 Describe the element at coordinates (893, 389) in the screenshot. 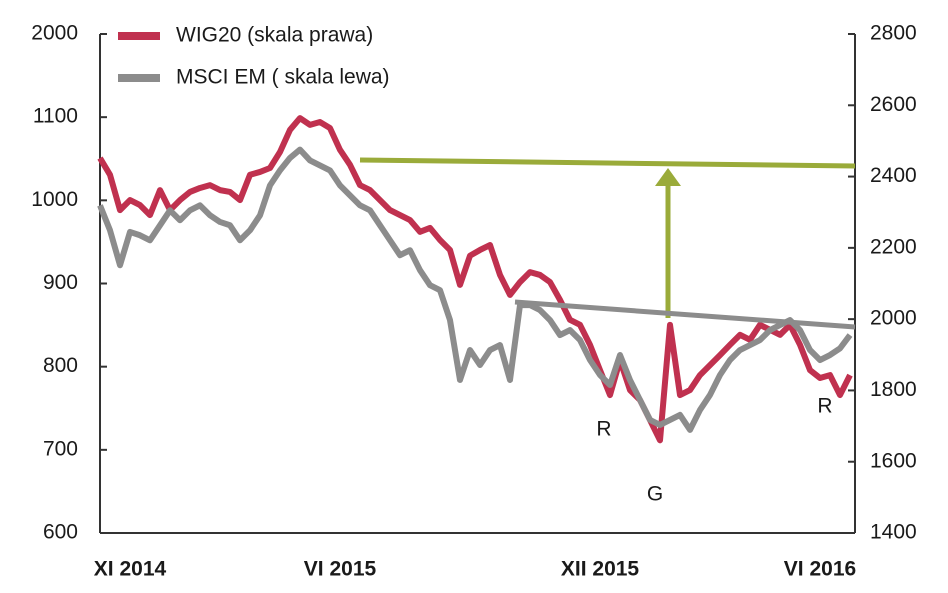

I see `y2-tick-label: 1800` at that location.